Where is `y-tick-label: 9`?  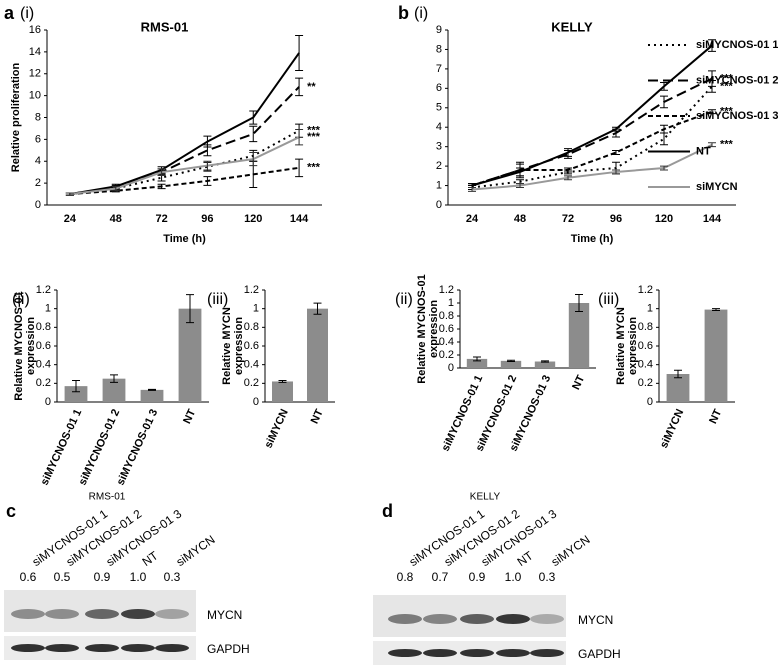 y-tick-label: 9 is located at coordinates (439, 30).